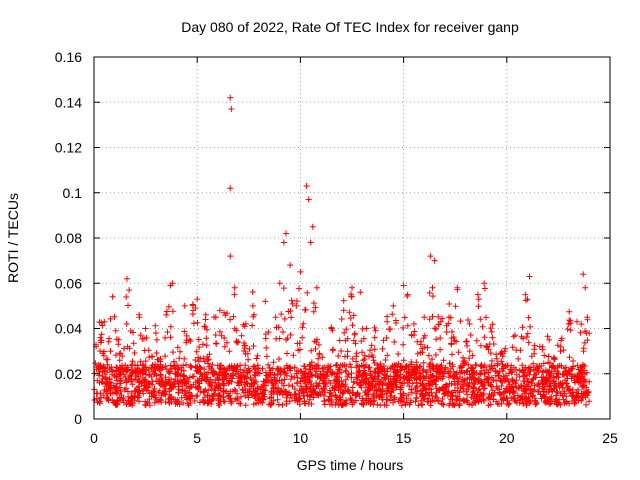  Describe the element at coordinates (197, 438) in the screenshot. I see `x-tick-label: 5` at that location.